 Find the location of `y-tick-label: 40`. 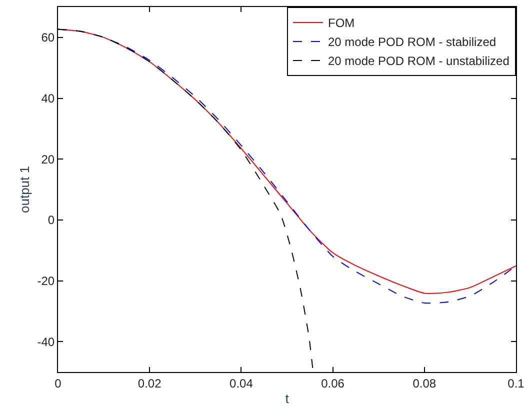

y-tick-label: 40 is located at coordinates (48, 98).